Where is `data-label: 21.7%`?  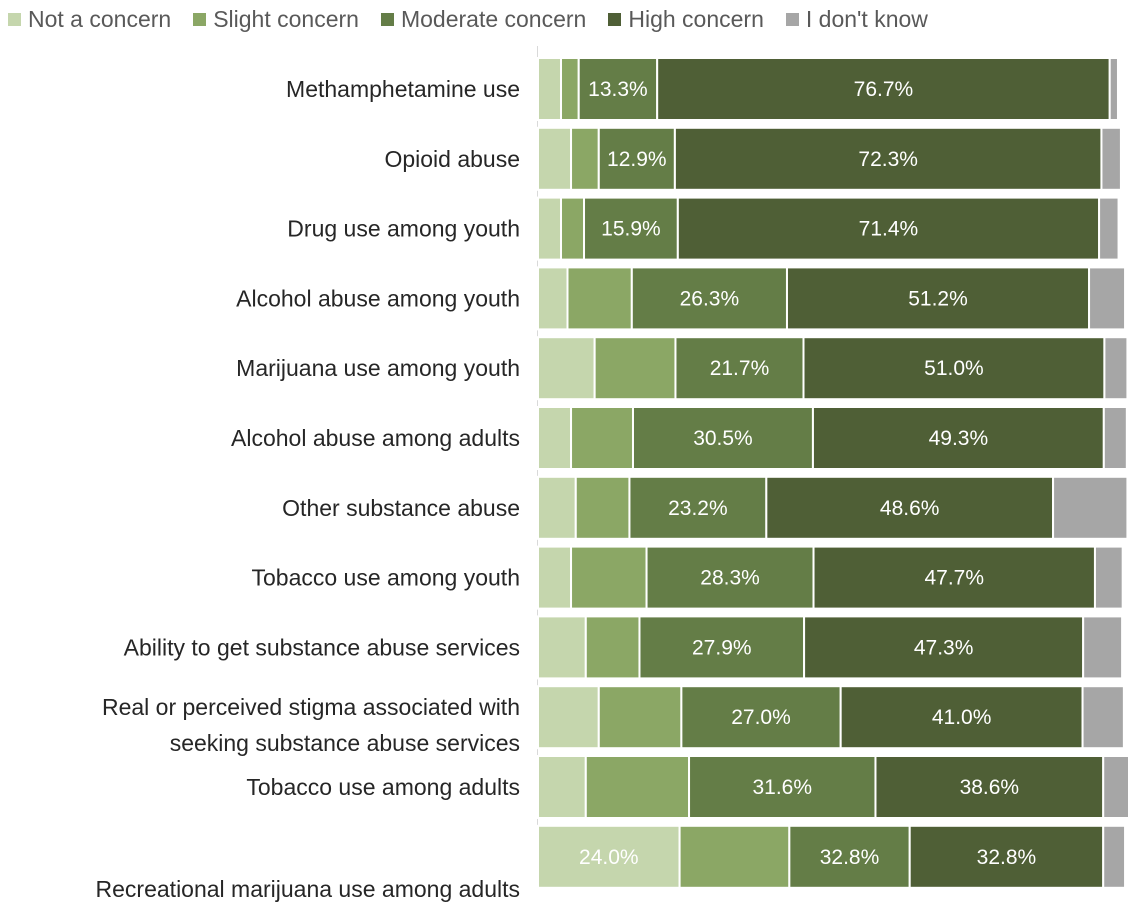
data-label: 21.7% is located at coordinates (740, 368).